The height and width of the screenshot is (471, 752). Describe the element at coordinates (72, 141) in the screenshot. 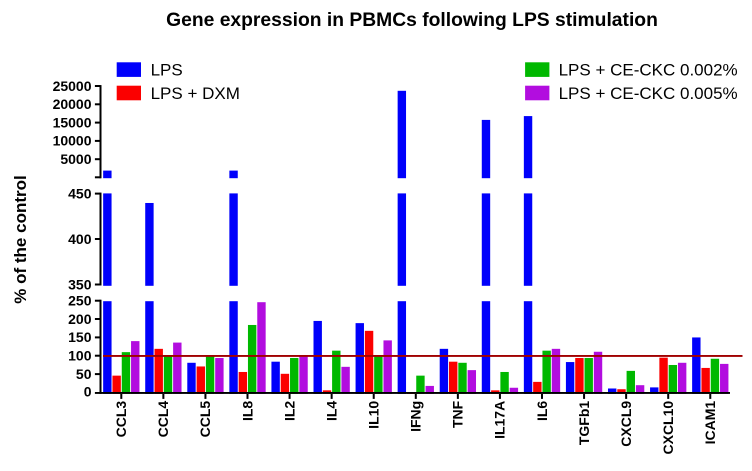

I see `svg-text: 10000` at that location.